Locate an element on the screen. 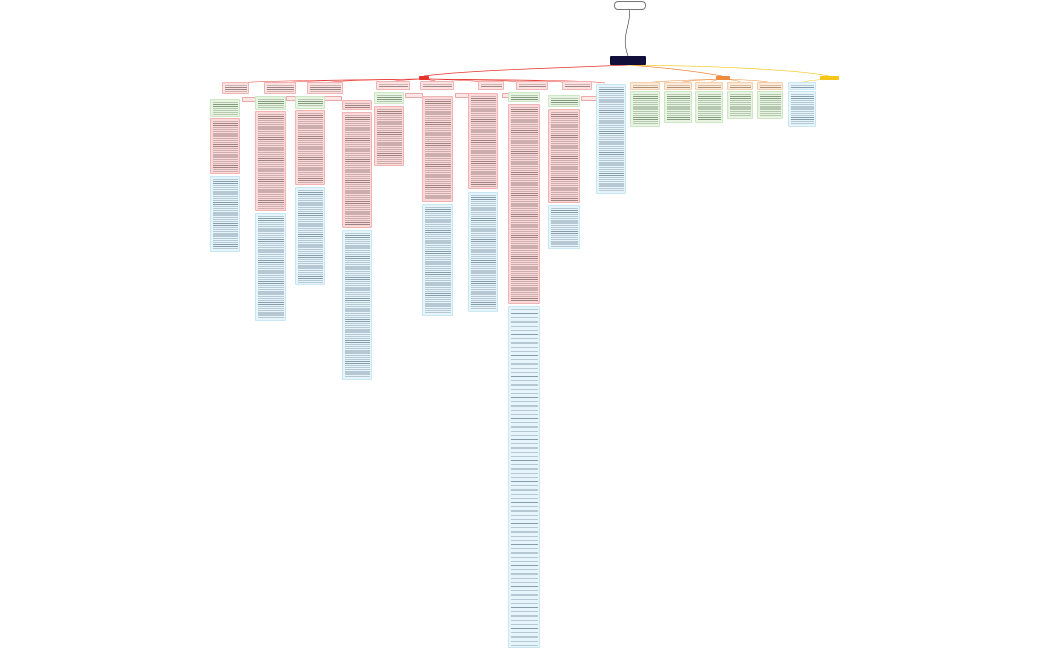  top-bubble-node is located at coordinates (630, 5).